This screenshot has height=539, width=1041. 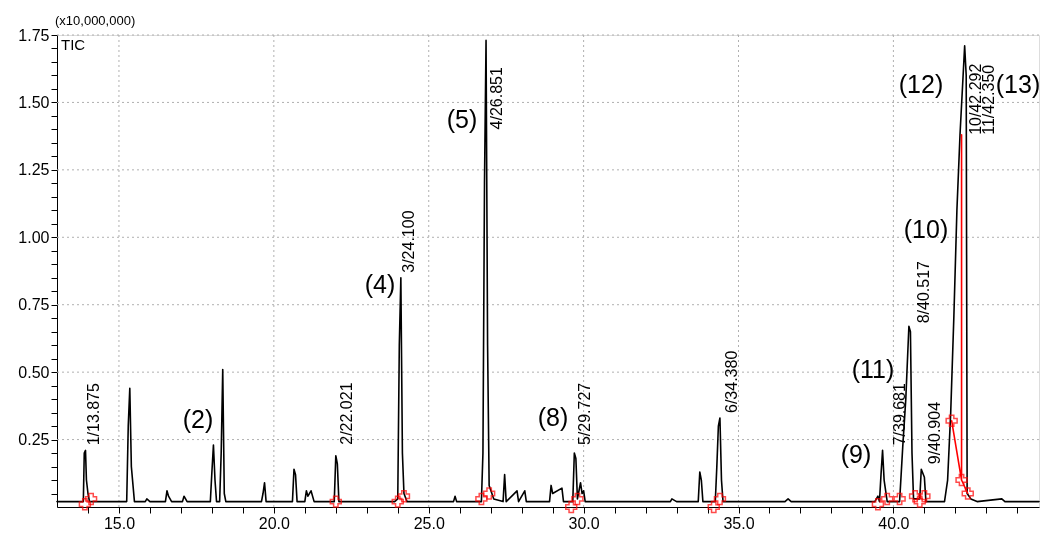 What do you see at coordinates (408, 241) in the screenshot?
I see `annotation: 3/24.100` at bounding box center [408, 241].